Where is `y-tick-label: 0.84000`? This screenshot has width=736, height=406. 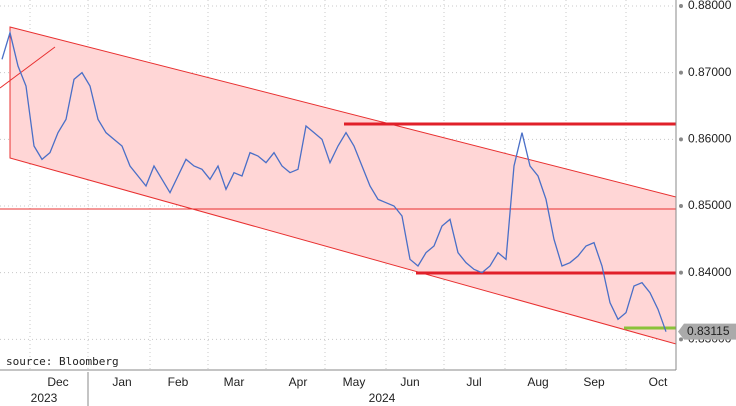
y-tick-label: 0.84000 is located at coordinates (710, 272).